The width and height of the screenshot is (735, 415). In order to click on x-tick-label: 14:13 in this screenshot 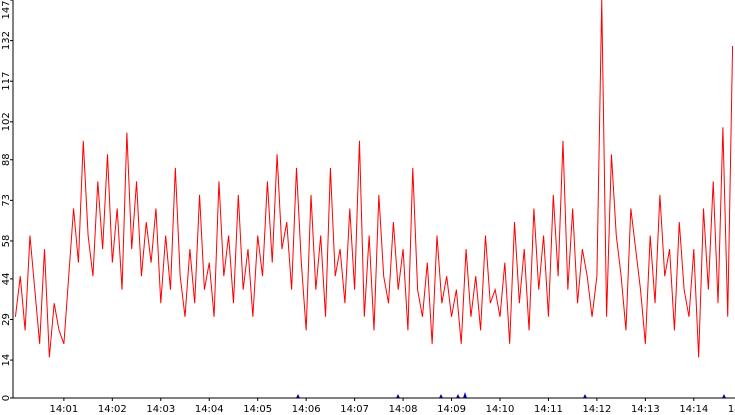, I will do `click(645, 409)`.